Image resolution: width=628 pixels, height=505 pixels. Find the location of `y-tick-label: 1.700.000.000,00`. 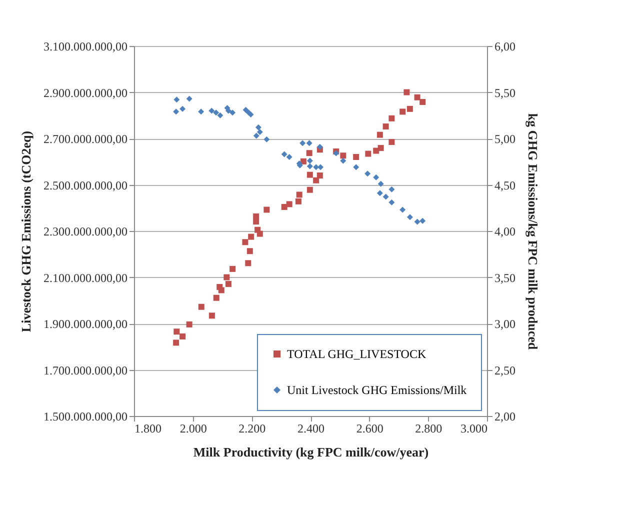

y-tick-label: 1.700.000.000,00 is located at coordinates (86, 370).